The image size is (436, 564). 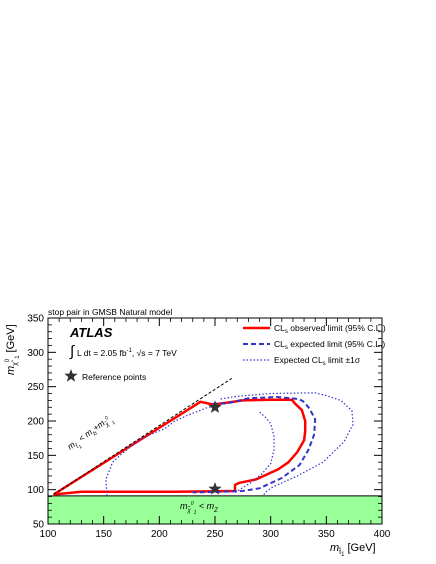 I want to click on legend-label-expected: CLs expected limit (95% C.L.), so click(x=329, y=345).